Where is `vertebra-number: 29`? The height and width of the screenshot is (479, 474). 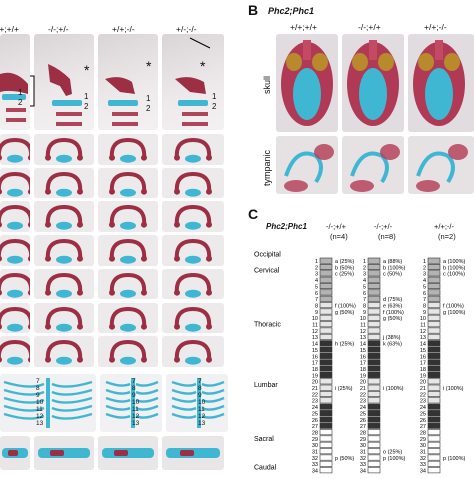
vertebra-number: 29 is located at coordinates (363, 440).